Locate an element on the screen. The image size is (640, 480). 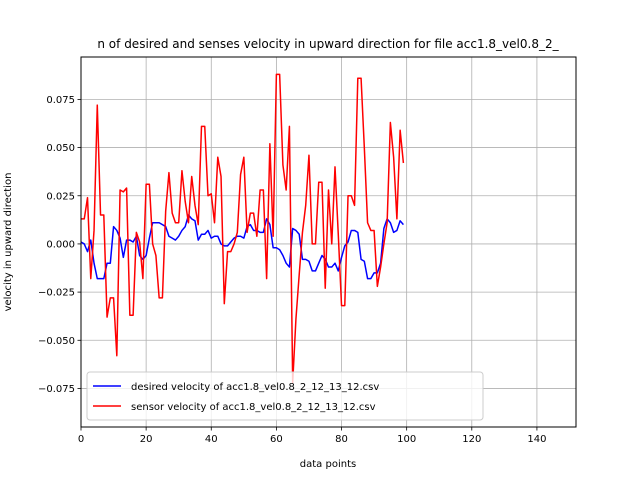
x-tick-label: 20 is located at coordinates (146, 439).